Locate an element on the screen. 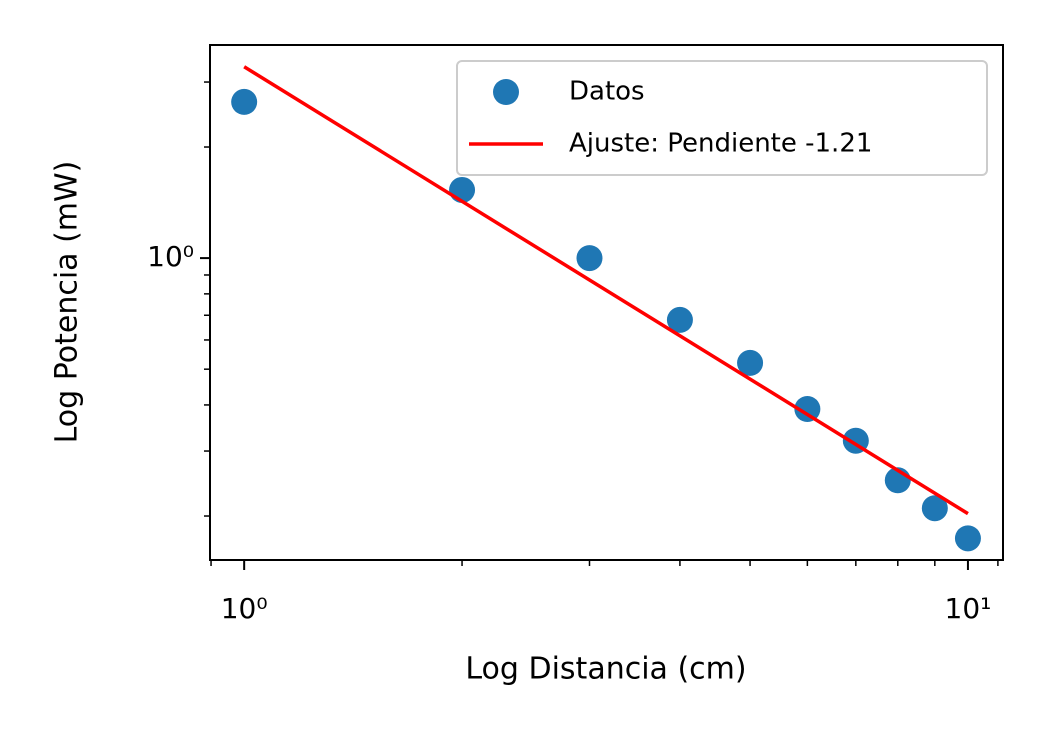 The image size is (1050, 754). x-tick-label: 10¹ is located at coordinates (968, 608).